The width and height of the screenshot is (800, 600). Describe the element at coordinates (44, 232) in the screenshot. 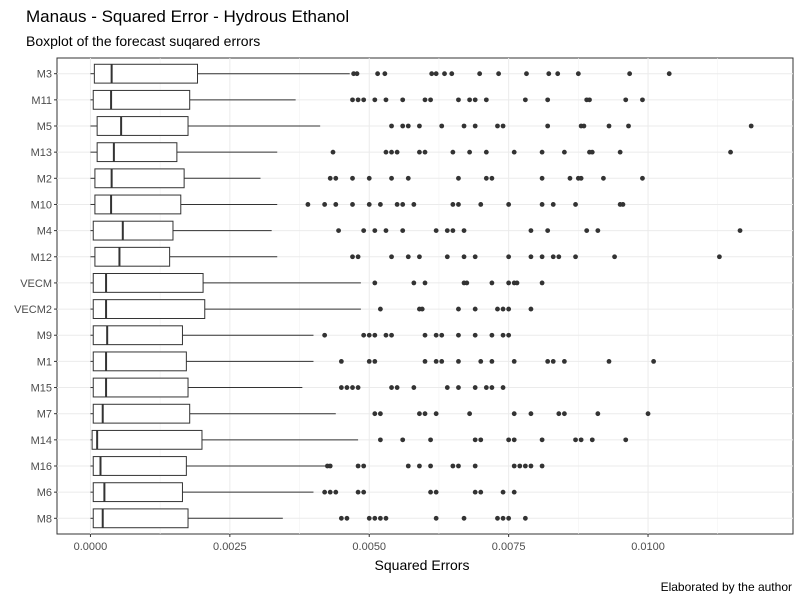

I see `y-tick-label: M4` at that location.